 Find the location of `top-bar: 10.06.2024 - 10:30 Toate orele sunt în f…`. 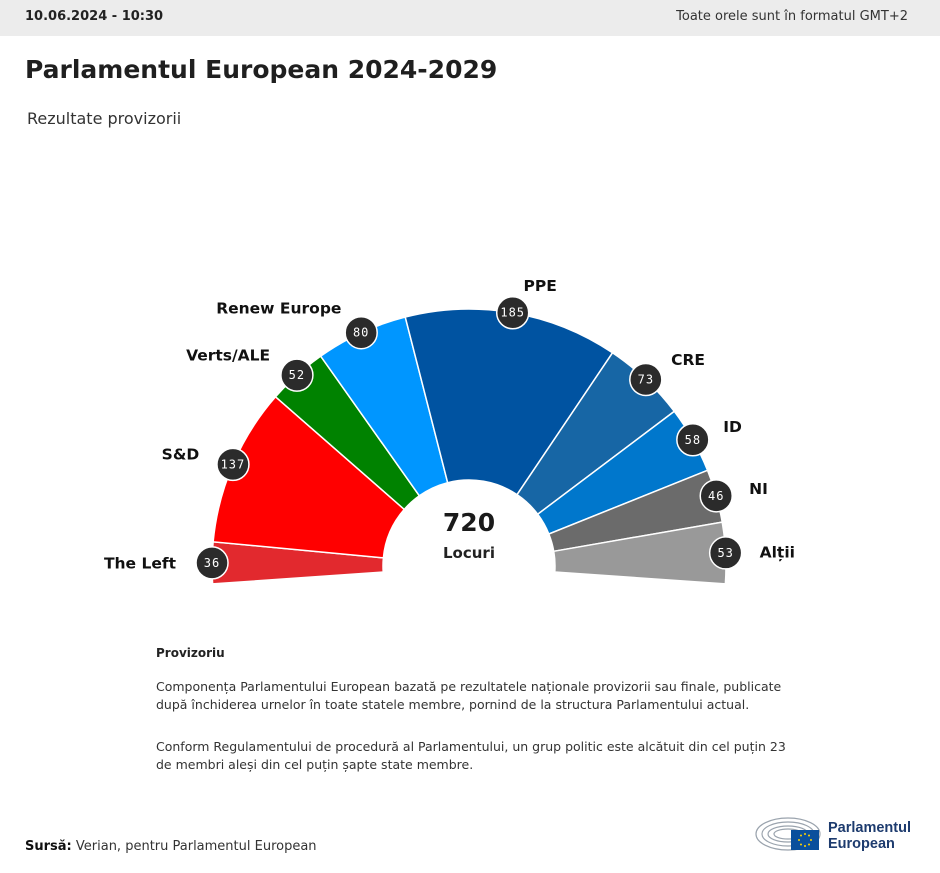

top-bar: 10.06.2024 - 10:30 Toate orele sunt în f… is located at coordinates (470, 18).